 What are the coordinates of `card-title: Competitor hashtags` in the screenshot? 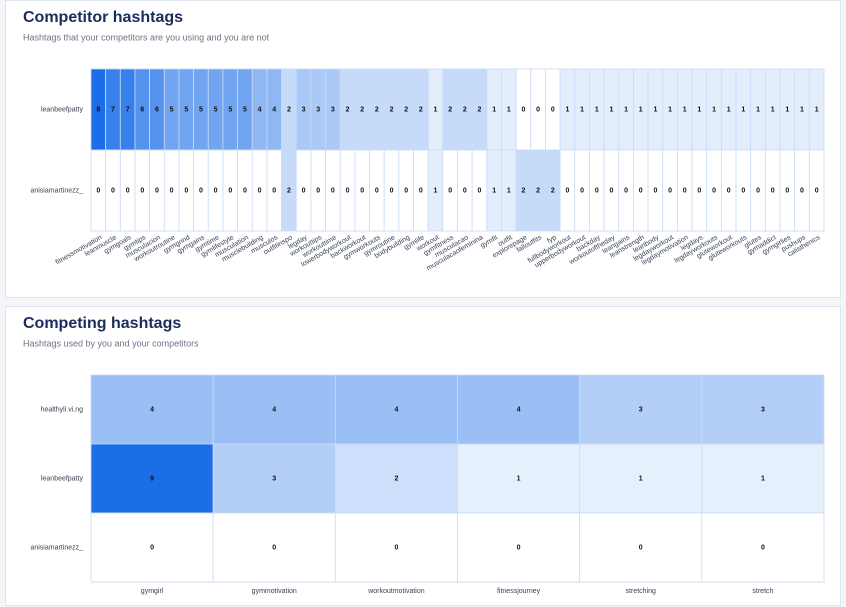 It's located at (103, 17).